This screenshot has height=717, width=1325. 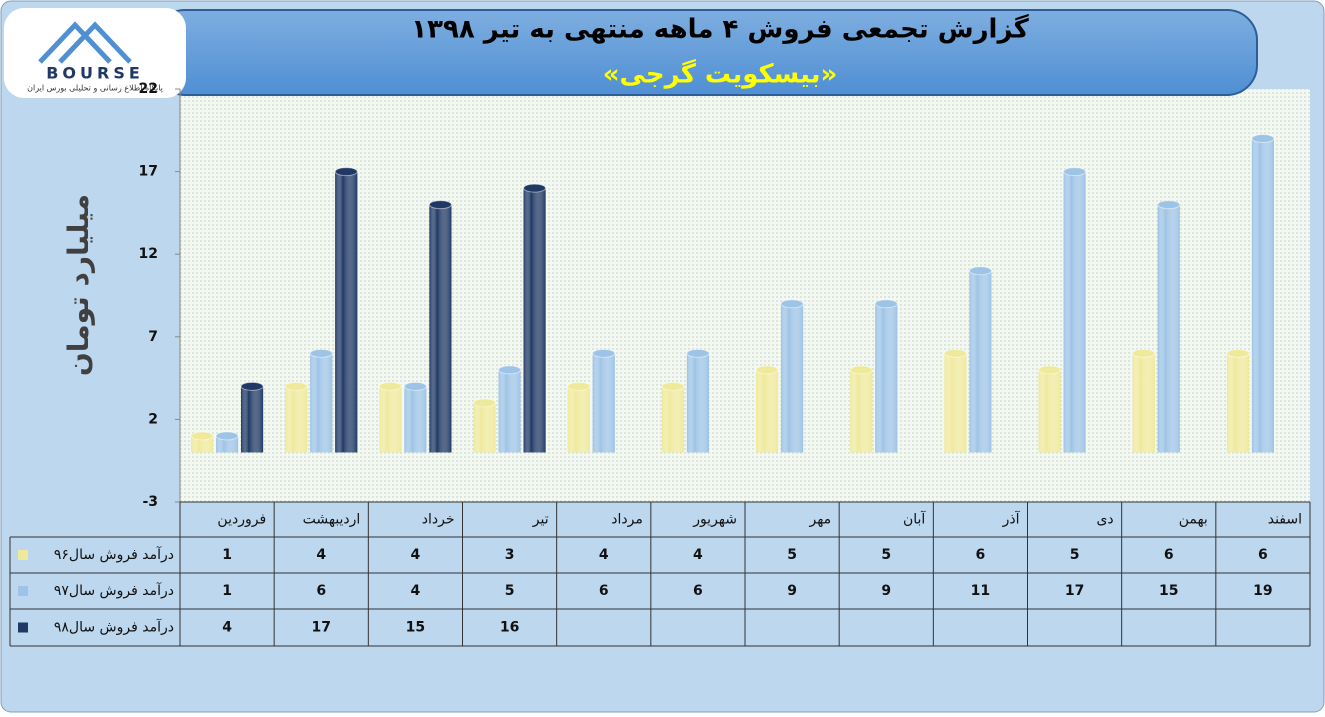 What do you see at coordinates (114, 590) in the screenshot?
I see `legend-label: درآمد فروش سال۹۷` at bounding box center [114, 590].